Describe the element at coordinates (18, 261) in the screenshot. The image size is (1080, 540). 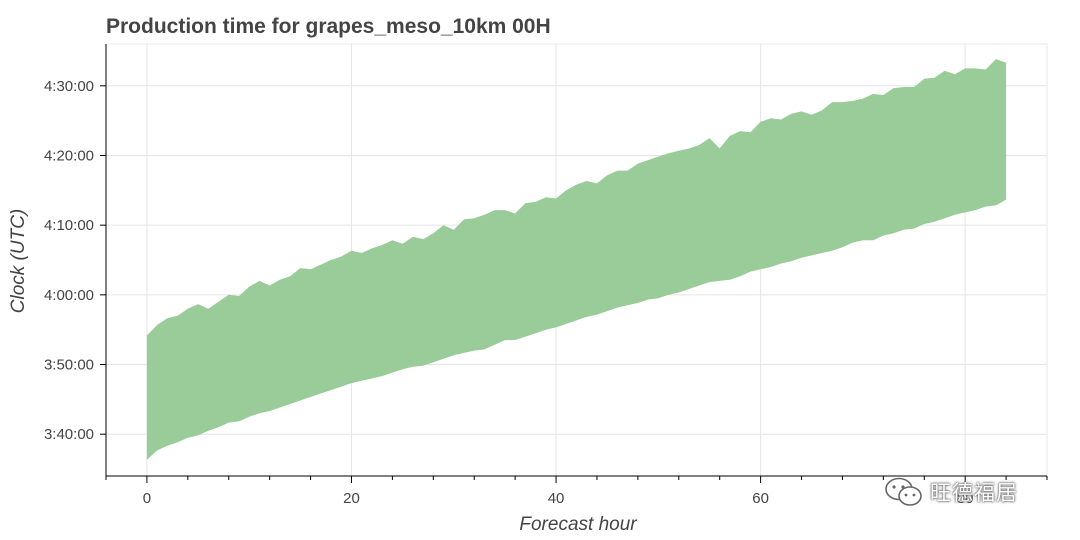
I see `y-axis-title: Clock (UTC)` at that location.